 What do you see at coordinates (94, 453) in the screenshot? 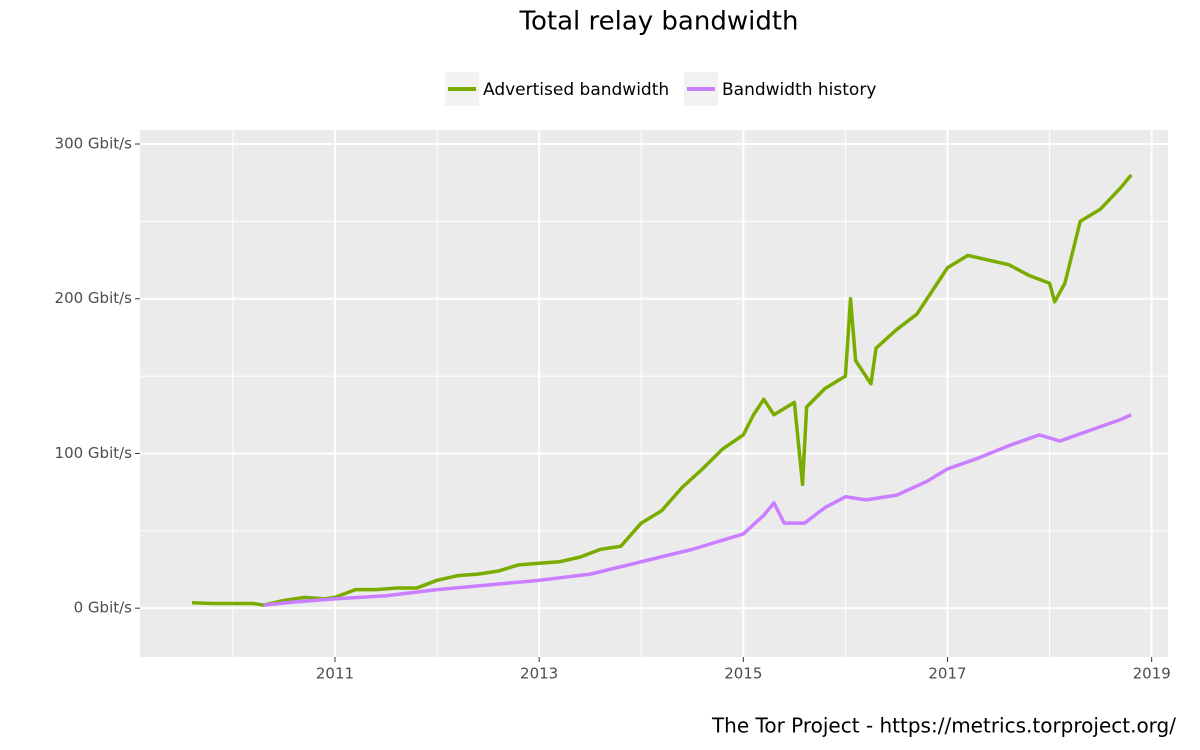
I see `y-tick-label: 100 Gbit/s` at bounding box center [94, 453].